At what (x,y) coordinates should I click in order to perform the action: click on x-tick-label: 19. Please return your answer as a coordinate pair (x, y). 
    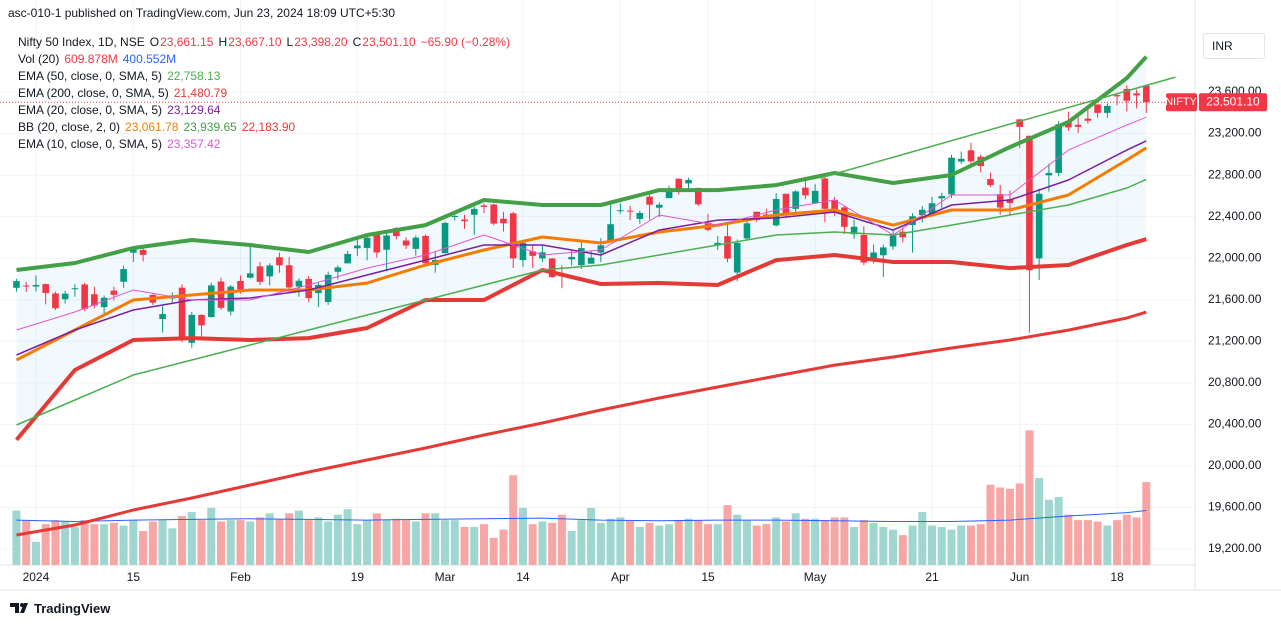
    Looking at the image, I should click on (358, 577).